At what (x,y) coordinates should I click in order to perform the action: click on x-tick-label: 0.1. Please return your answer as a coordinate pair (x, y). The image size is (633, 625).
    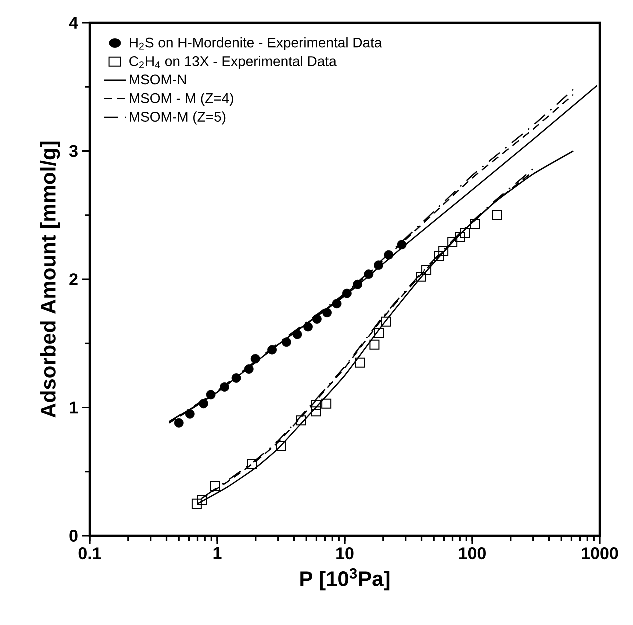
    Looking at the image, I should click on (90, 554).